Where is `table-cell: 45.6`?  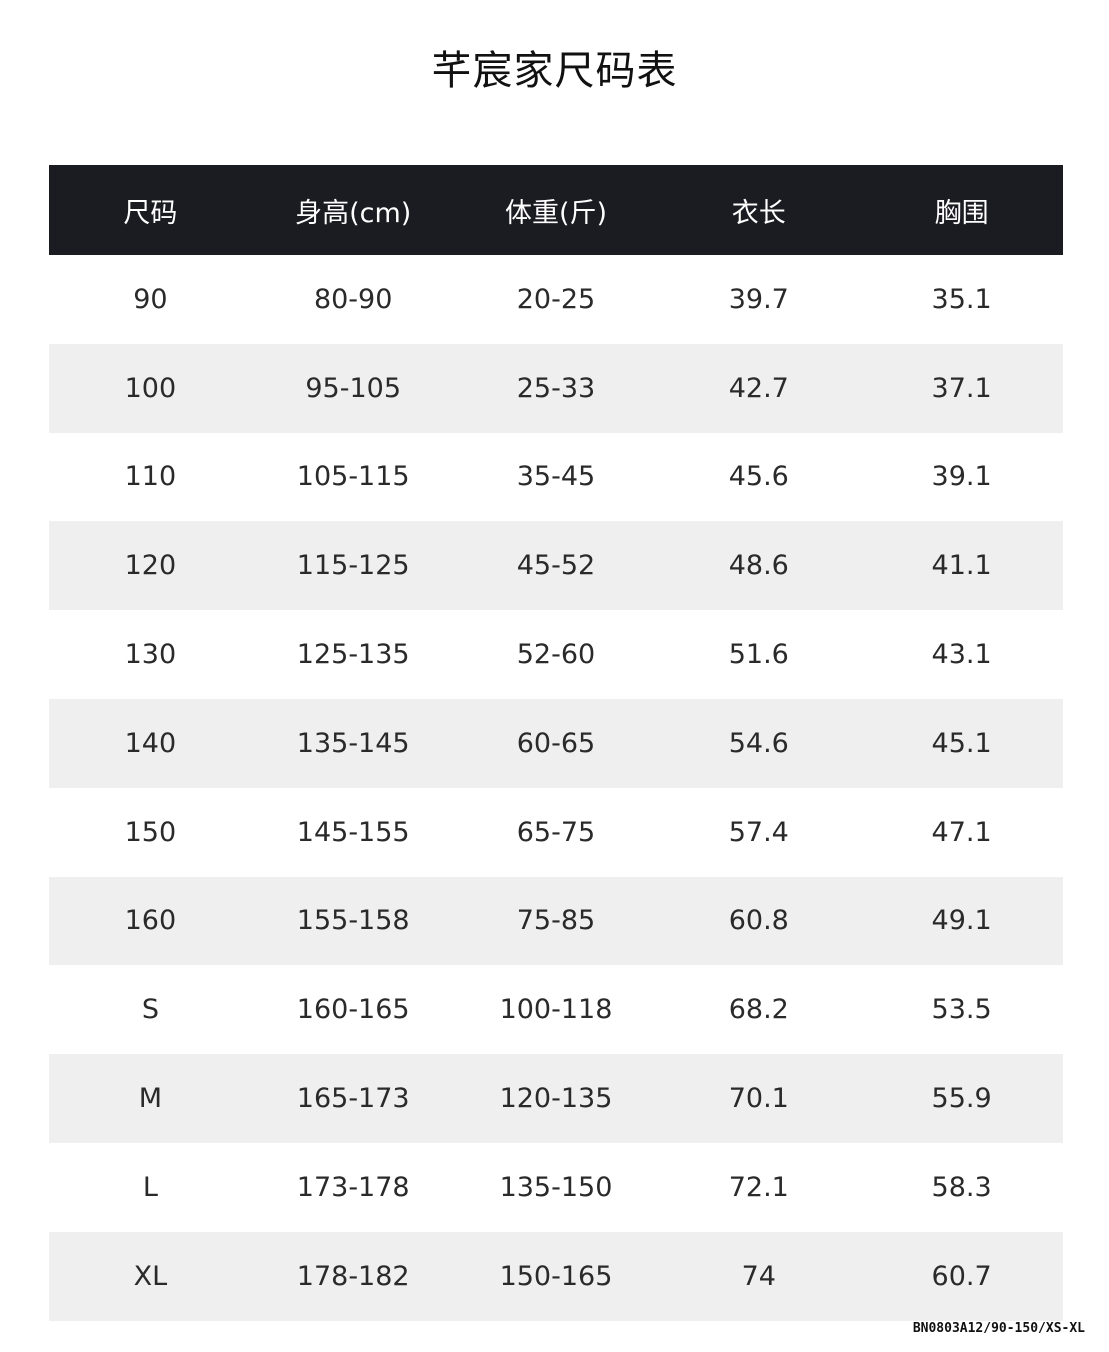 table-cell: 45.6 is located at coordinates (758, 477).